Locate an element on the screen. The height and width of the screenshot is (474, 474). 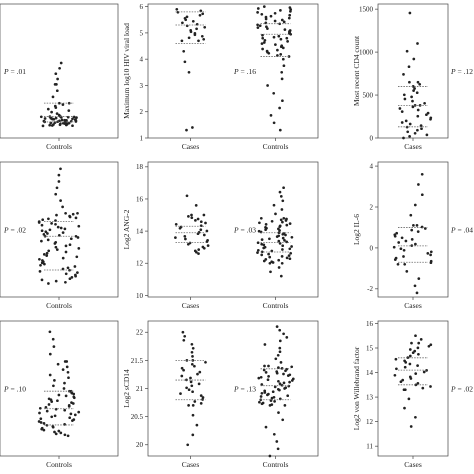
panel-8-frame is located at coordinates (233, 388).